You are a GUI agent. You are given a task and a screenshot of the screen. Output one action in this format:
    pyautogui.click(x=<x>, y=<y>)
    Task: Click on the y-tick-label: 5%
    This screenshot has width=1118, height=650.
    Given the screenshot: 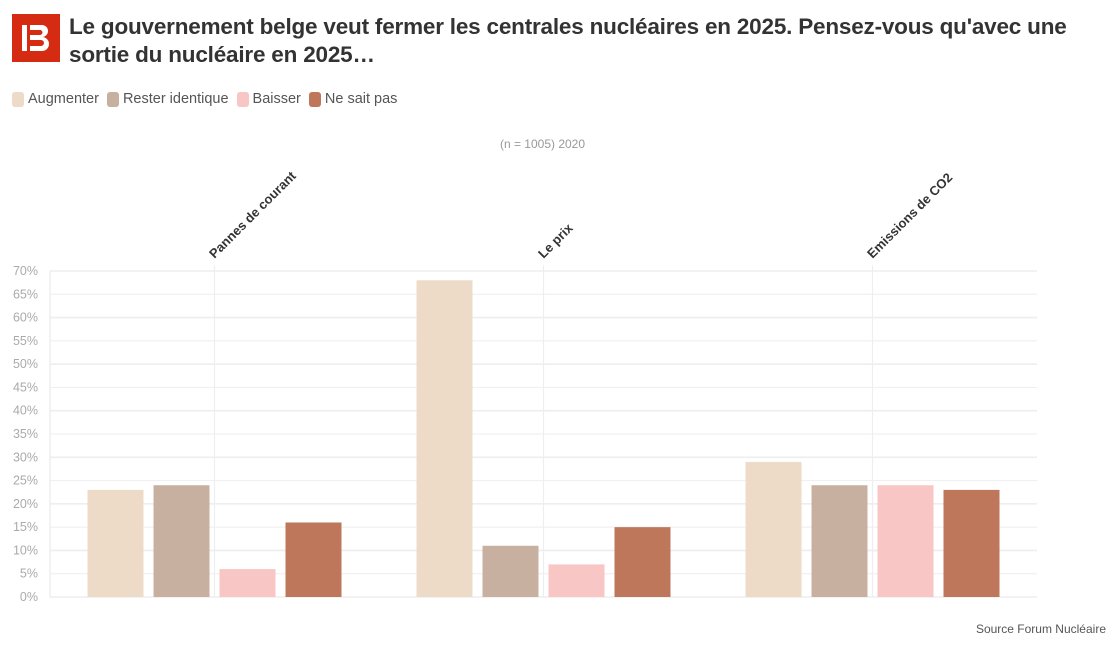 What is the action you would take?
    pyautogui.click(x=29, y=574)
    